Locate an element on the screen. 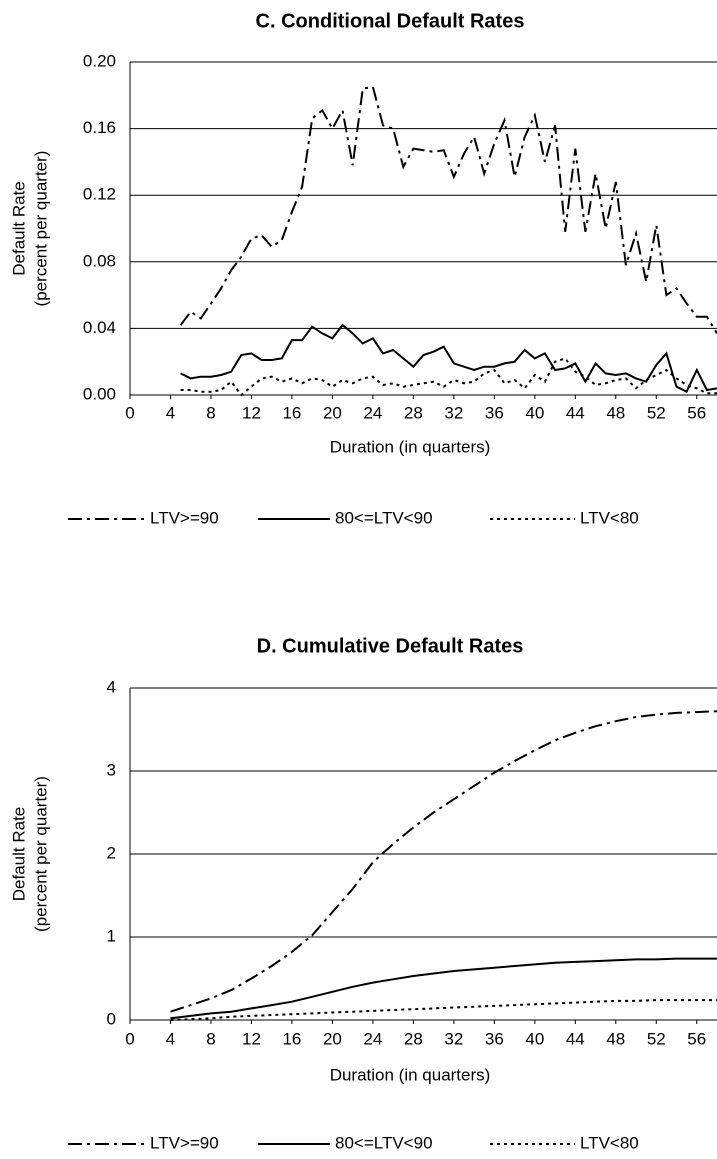 The image size is (717, 1159). y-tick-label: 0.04 is located at coordinates (99, 327).